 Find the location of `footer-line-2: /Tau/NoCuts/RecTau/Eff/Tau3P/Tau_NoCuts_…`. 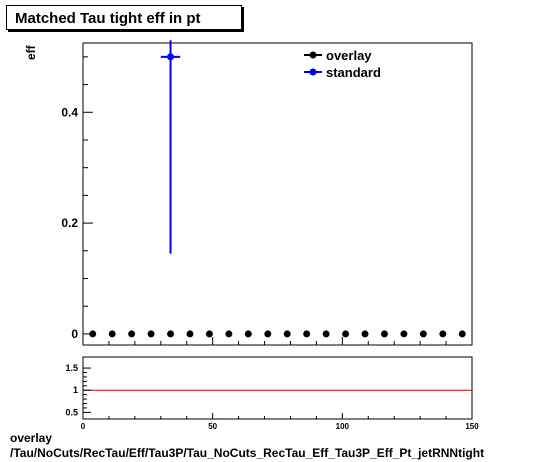

footer-line-2: /Tau/NoCuts/RecTau/Eff/Tau3P/Tau_NoCuts_… is located at coordinates (247, 453).